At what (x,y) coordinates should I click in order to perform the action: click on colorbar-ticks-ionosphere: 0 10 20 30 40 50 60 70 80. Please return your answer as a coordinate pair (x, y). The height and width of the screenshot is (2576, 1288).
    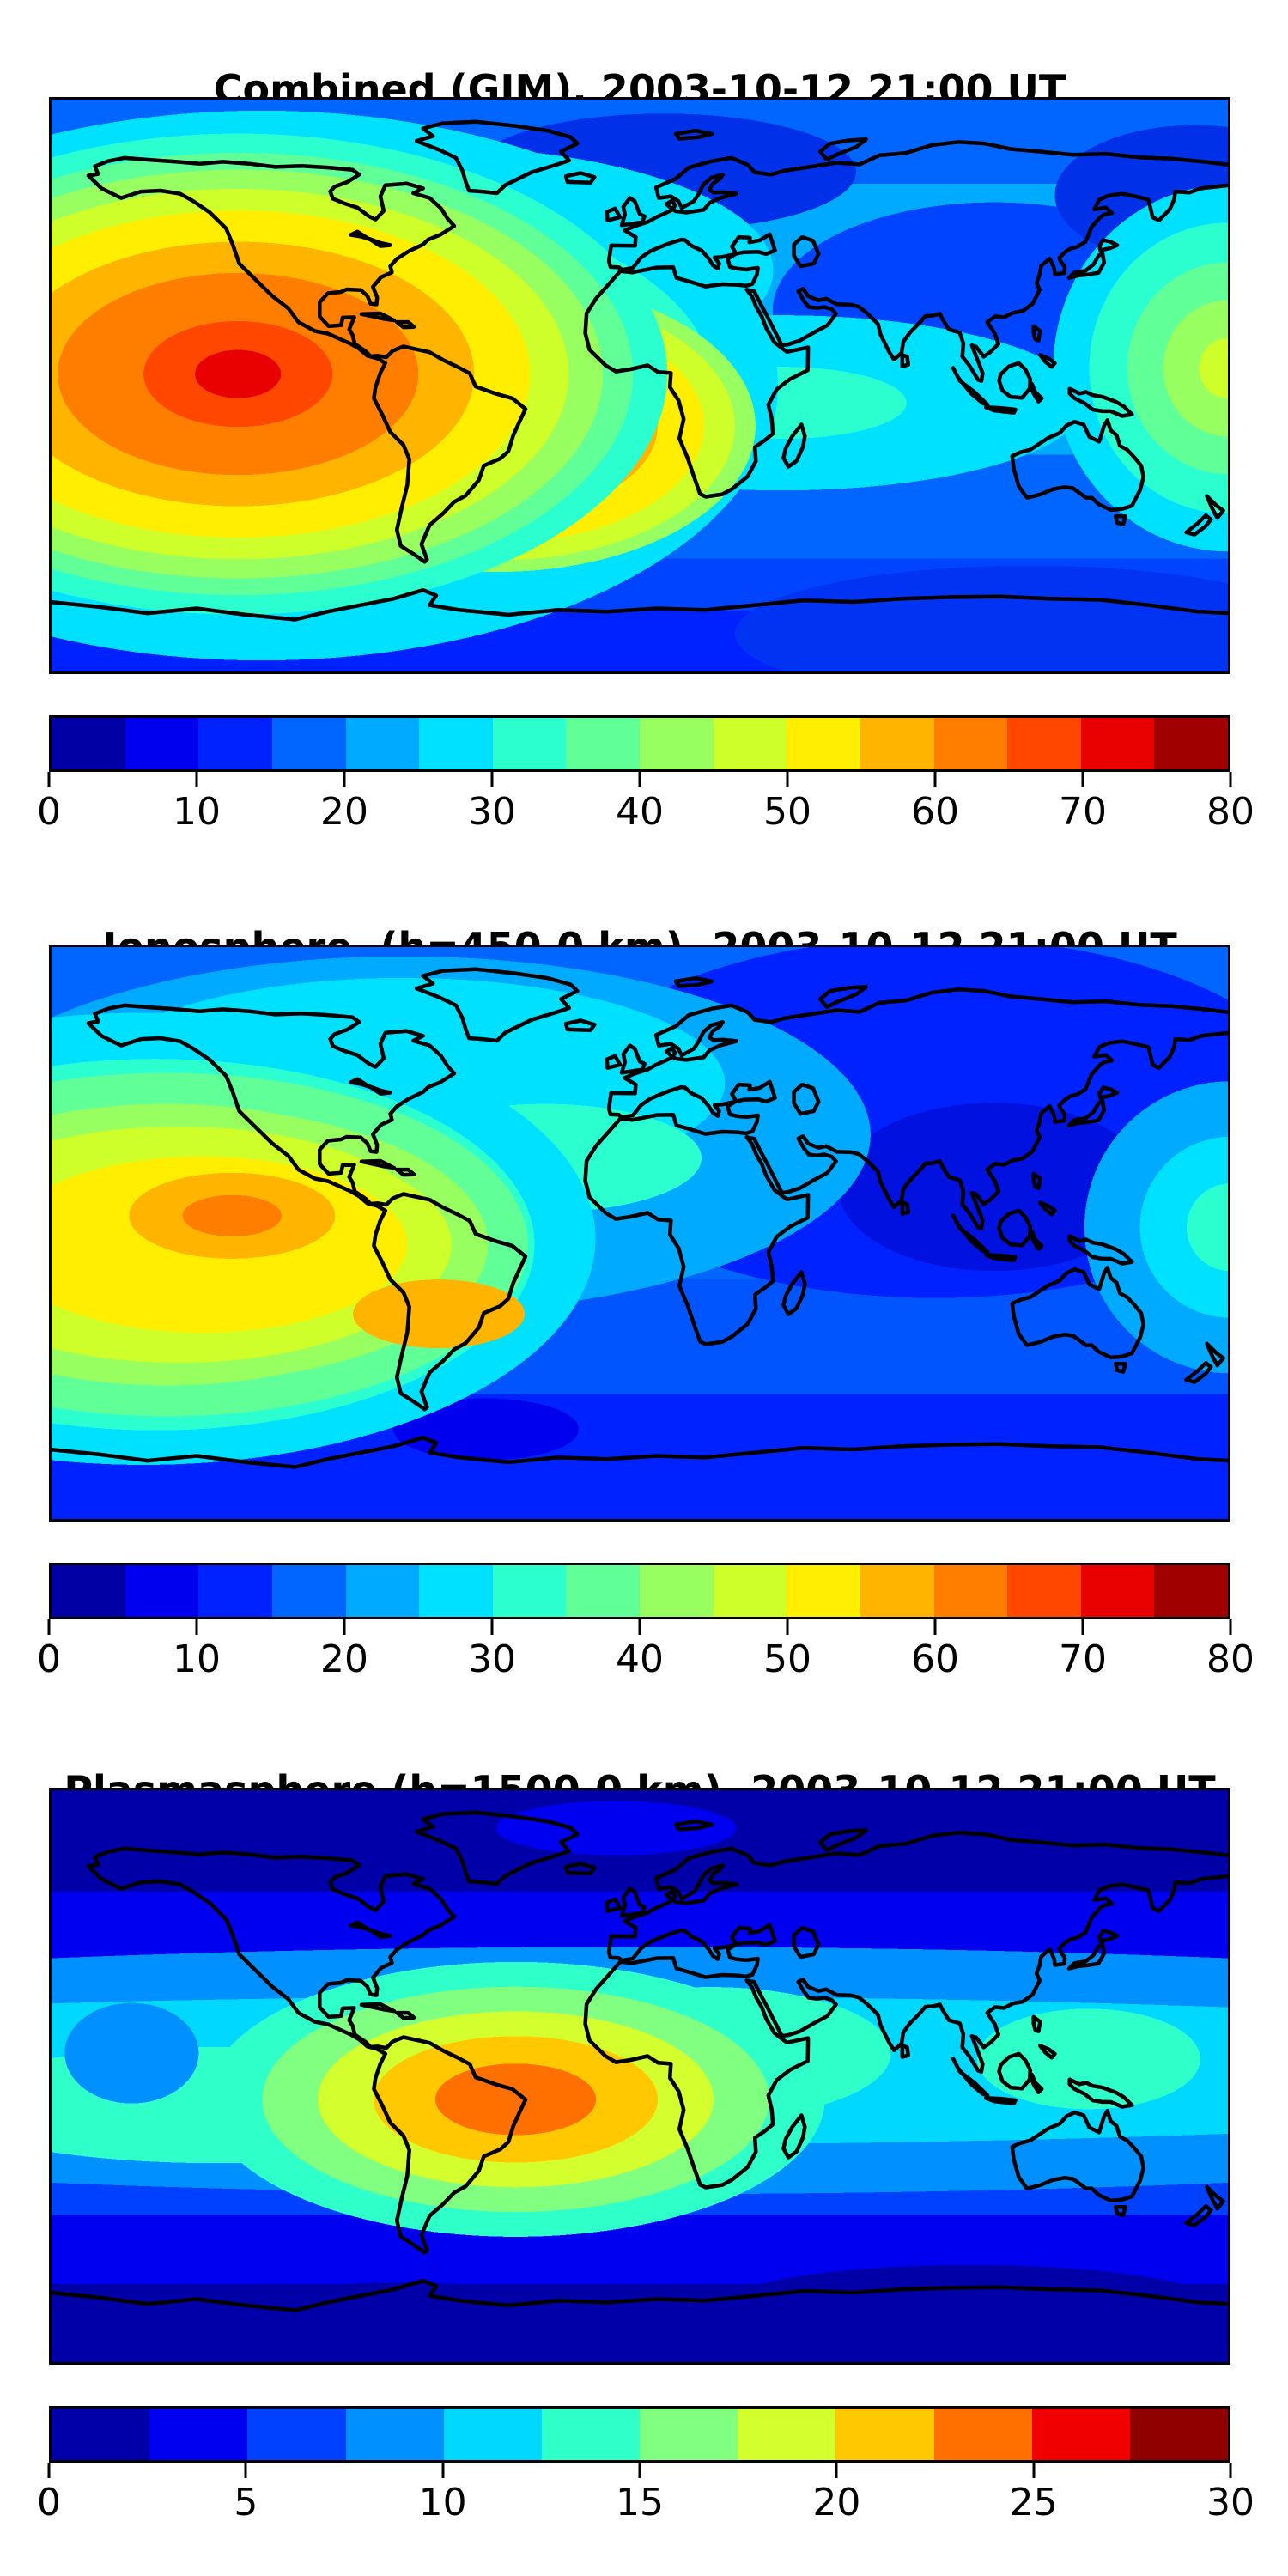
    Looking at the image, I should click on (646, 1656).